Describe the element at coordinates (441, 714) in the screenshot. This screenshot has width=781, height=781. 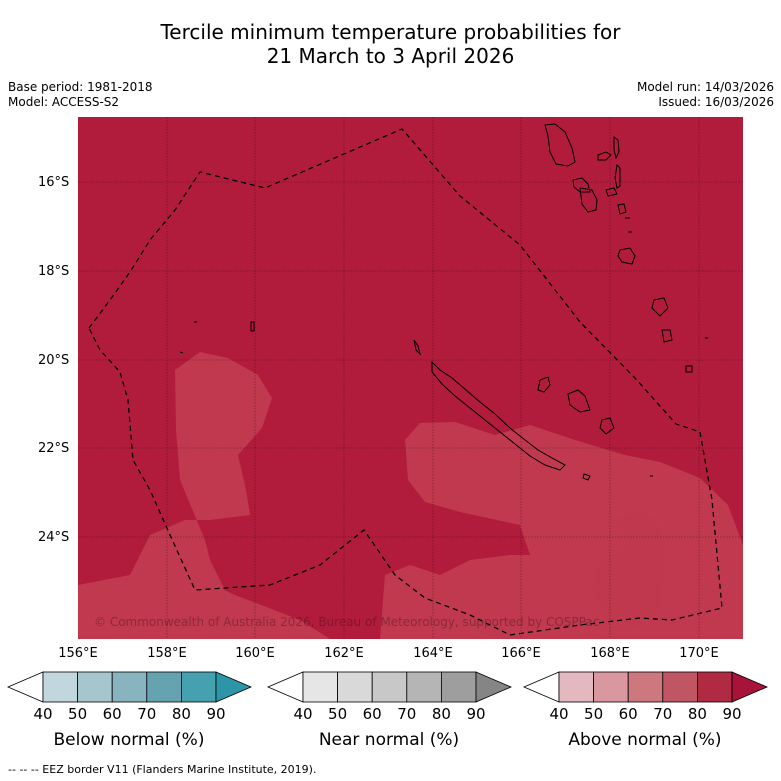
I see `near-normal-tick-label: 80` at that location.